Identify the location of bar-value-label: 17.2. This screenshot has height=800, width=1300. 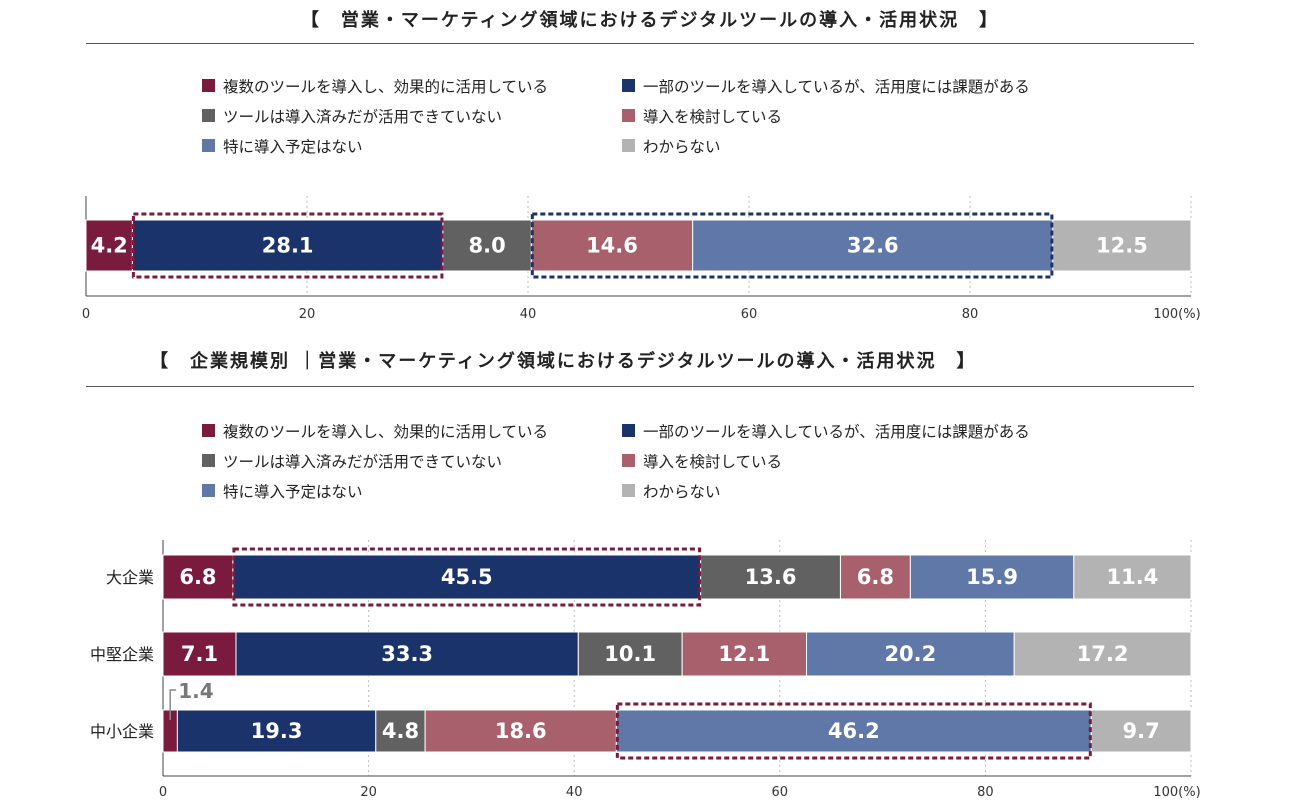
(1103, 654).